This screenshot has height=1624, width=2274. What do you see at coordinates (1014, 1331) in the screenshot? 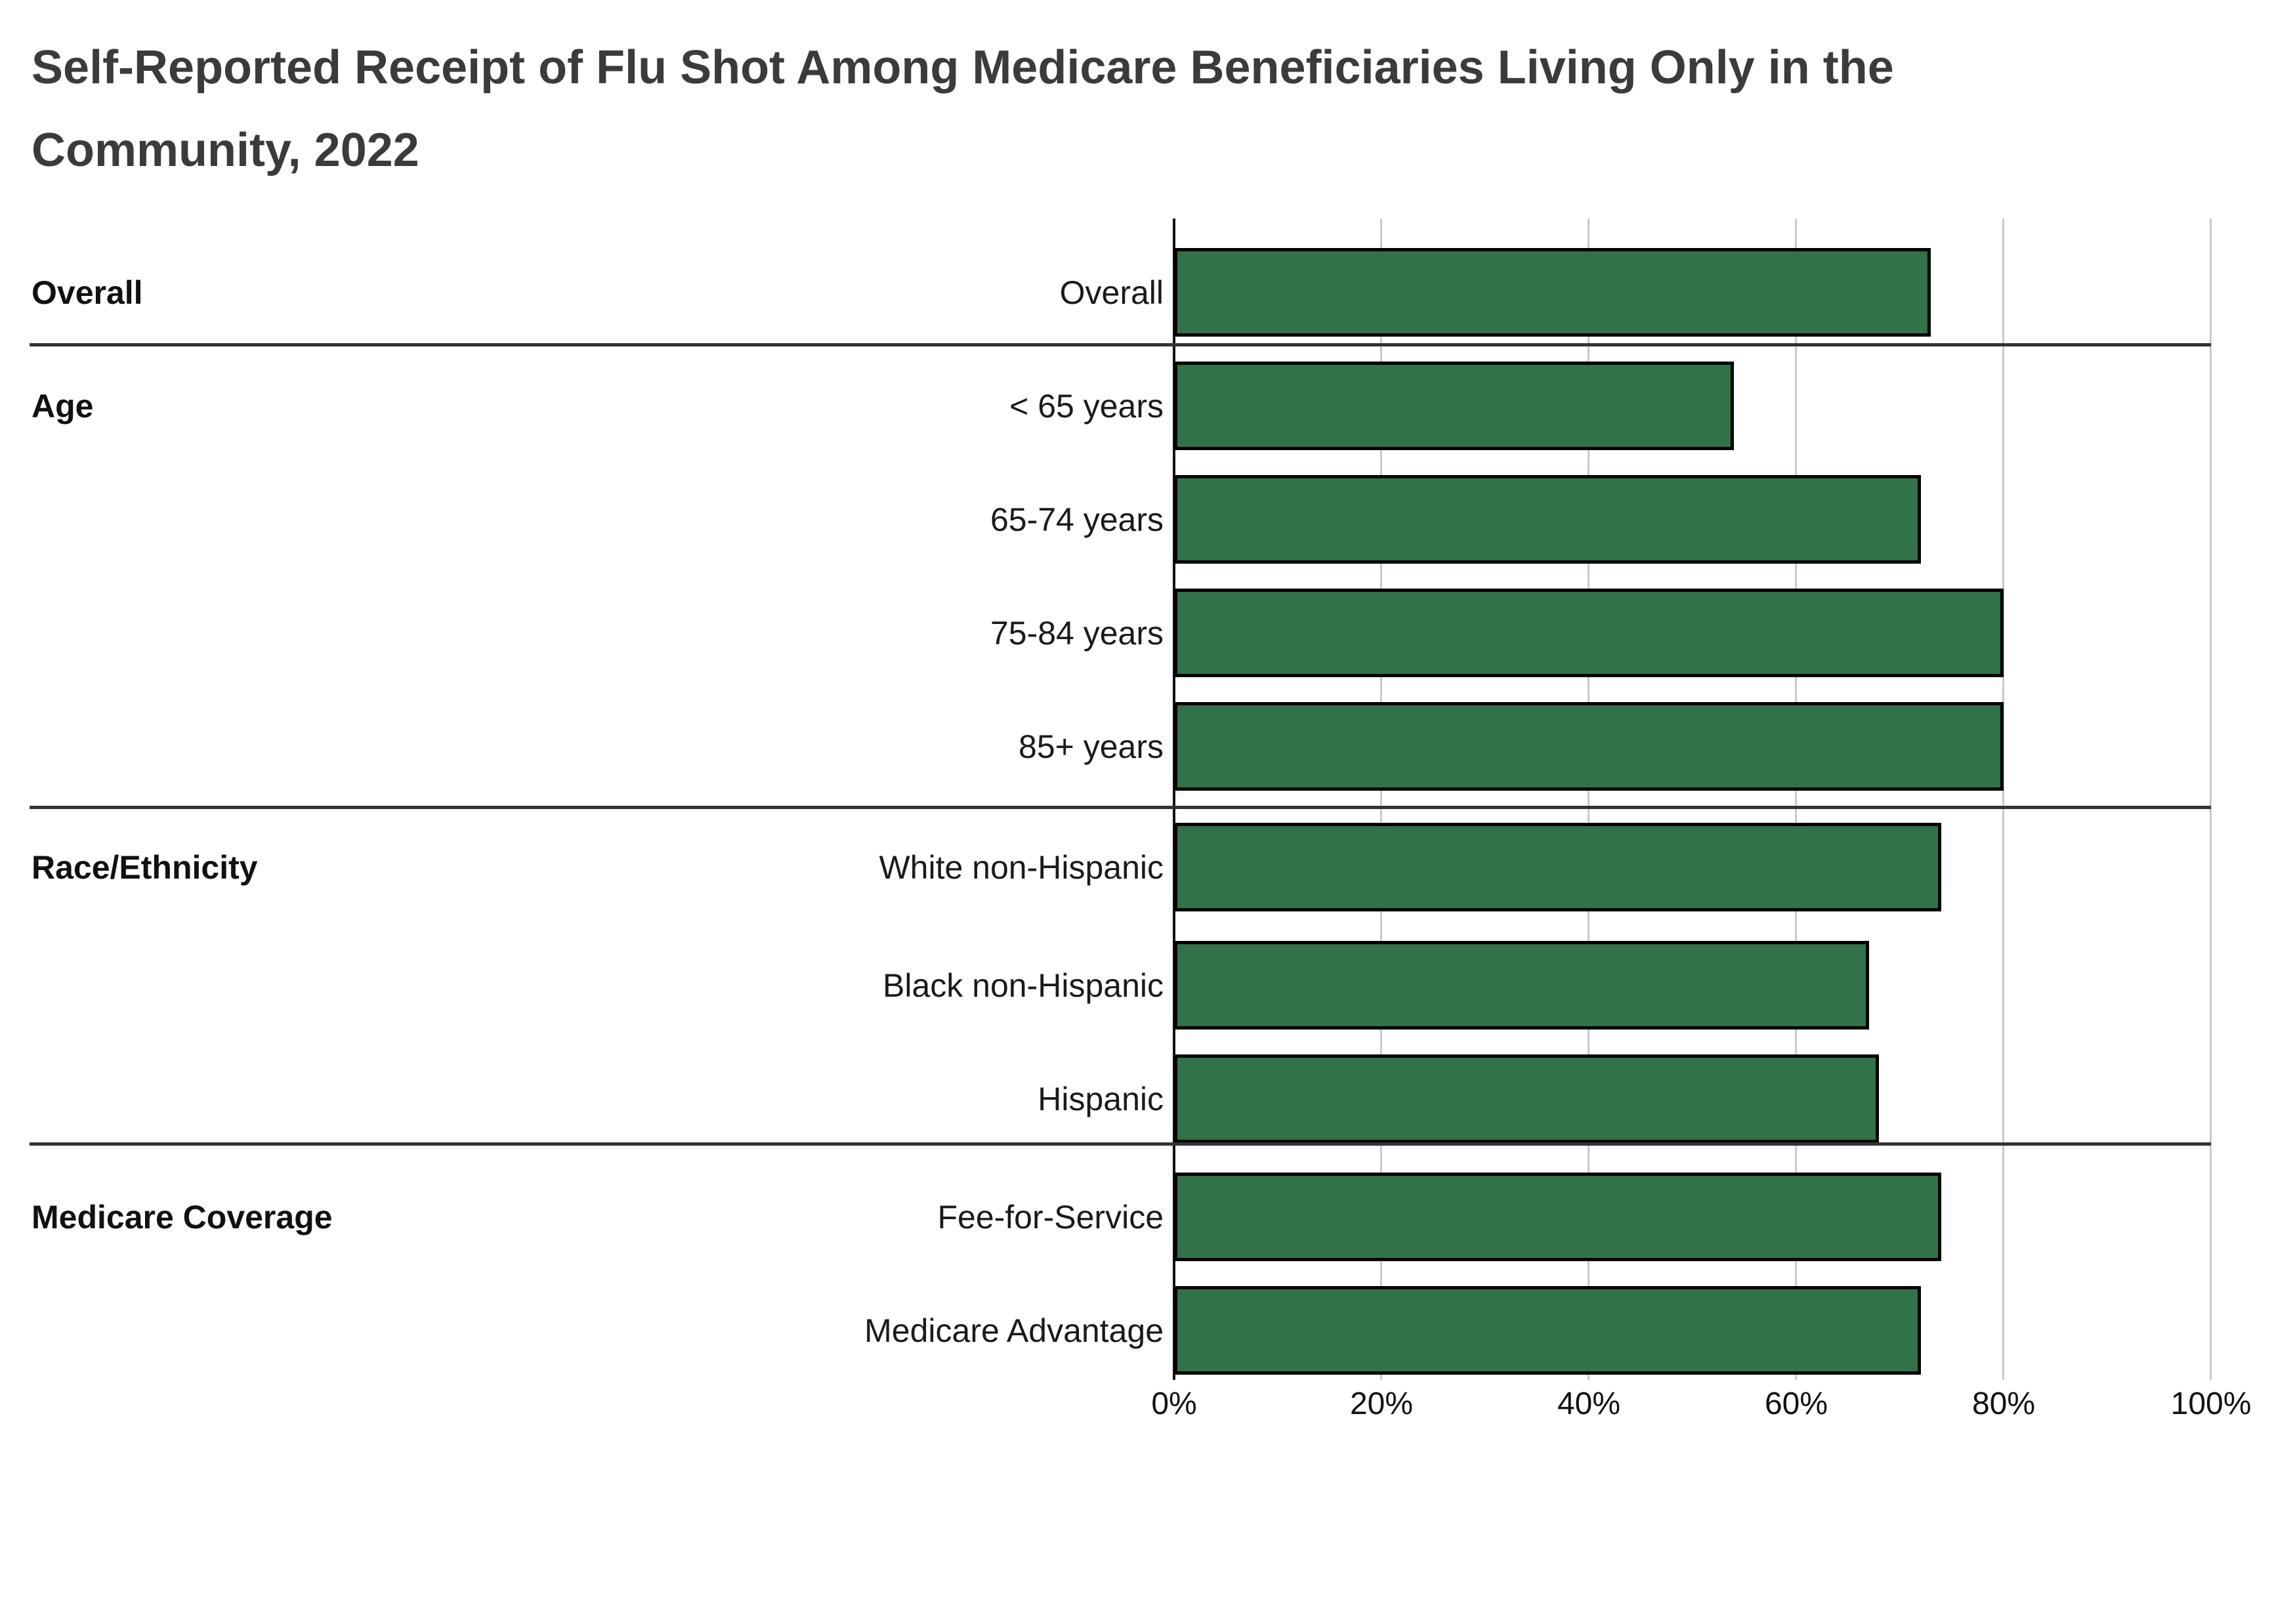
I see `bar-label-medicare-advantage: Medicare Advantage` at bounding box center [1014, 1331].